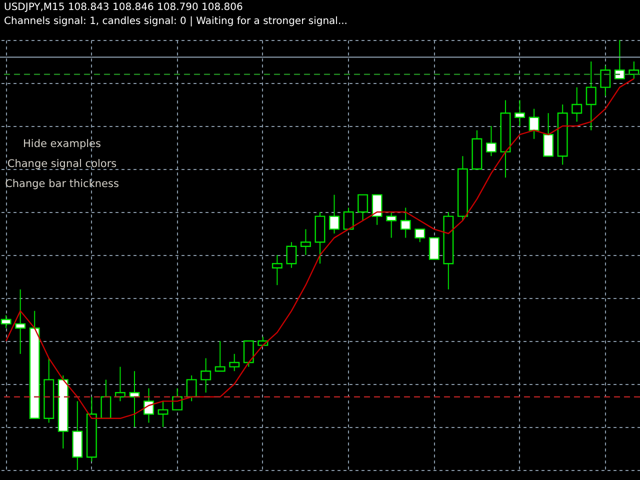 The width and height of the screenshot is (640, 480). Describe the element at coordinates (123, 7) in the screenshot. I see `chart-title: USDJPY,M15 108.843 108.846 108.790 108.806` at that location.